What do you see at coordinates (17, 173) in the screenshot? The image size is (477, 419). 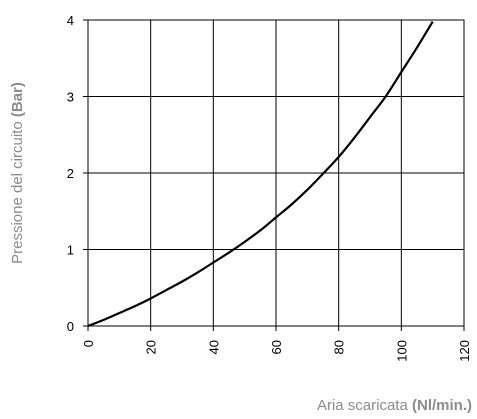 I see `y-axis-label: Pressione del circuito (Bar)` at bounding box center [17, 173].